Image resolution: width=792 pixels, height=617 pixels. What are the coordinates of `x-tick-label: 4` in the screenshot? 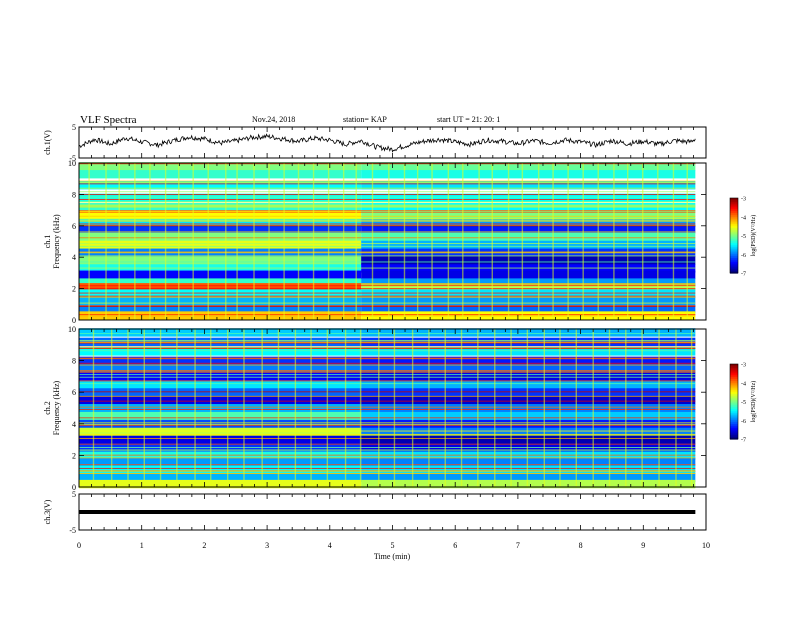 It's located at (330, 545).